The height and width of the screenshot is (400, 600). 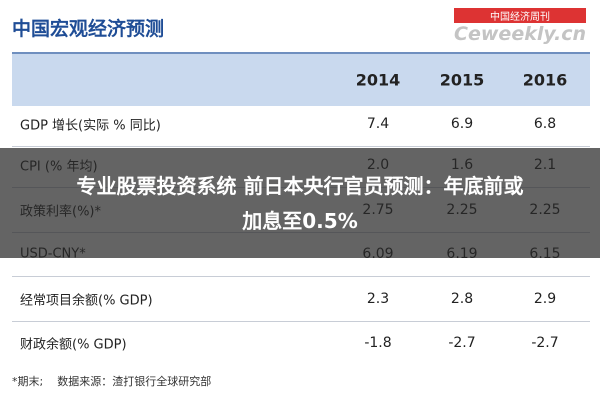 I want to click on column-header: 2015, so click(x=462, y=80).